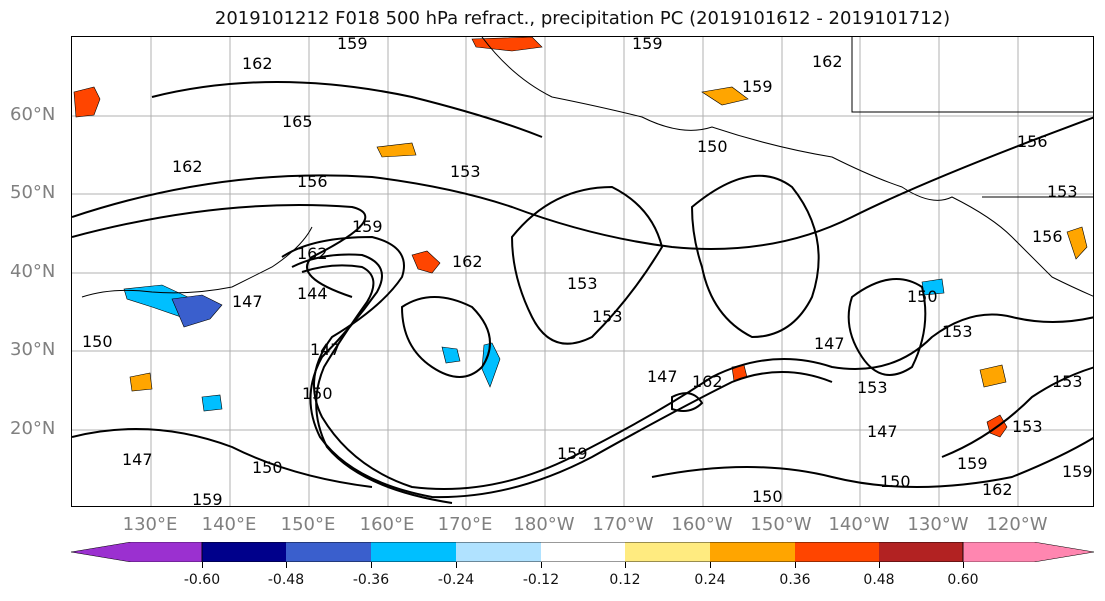 The width and height of the screenshot is (1105, 601). Describe the element at coordinates (879, 580) in the screenshot. I see `colorbar-tick-label: 0.48` at that location.